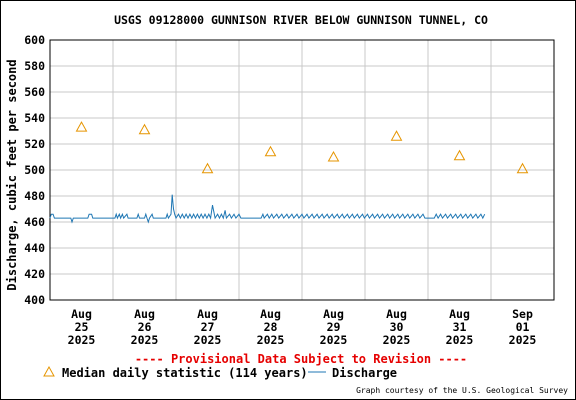  I want to click on y-tick-label-7: 540, so click(34, 118).